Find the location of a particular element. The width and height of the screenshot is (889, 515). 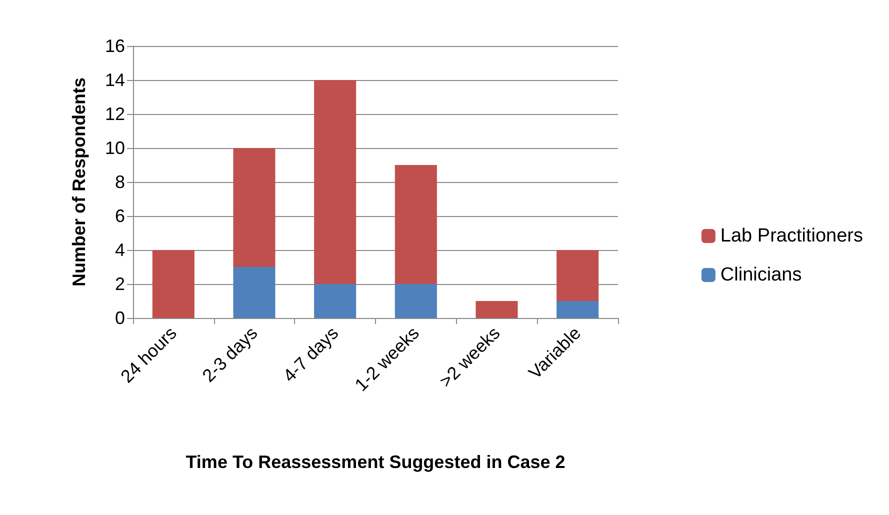

y-tick-label: 4 is located at coordinates (119, 250).